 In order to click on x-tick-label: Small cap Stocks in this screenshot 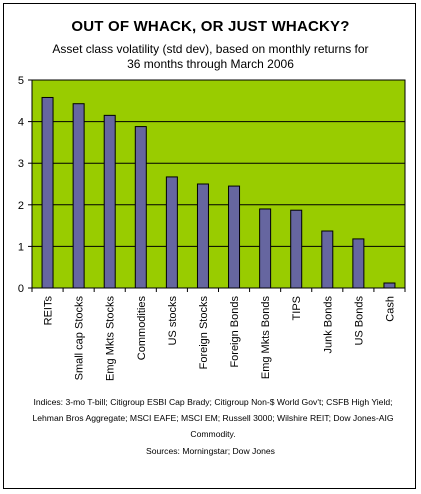, I will do `click(80, 338)`.